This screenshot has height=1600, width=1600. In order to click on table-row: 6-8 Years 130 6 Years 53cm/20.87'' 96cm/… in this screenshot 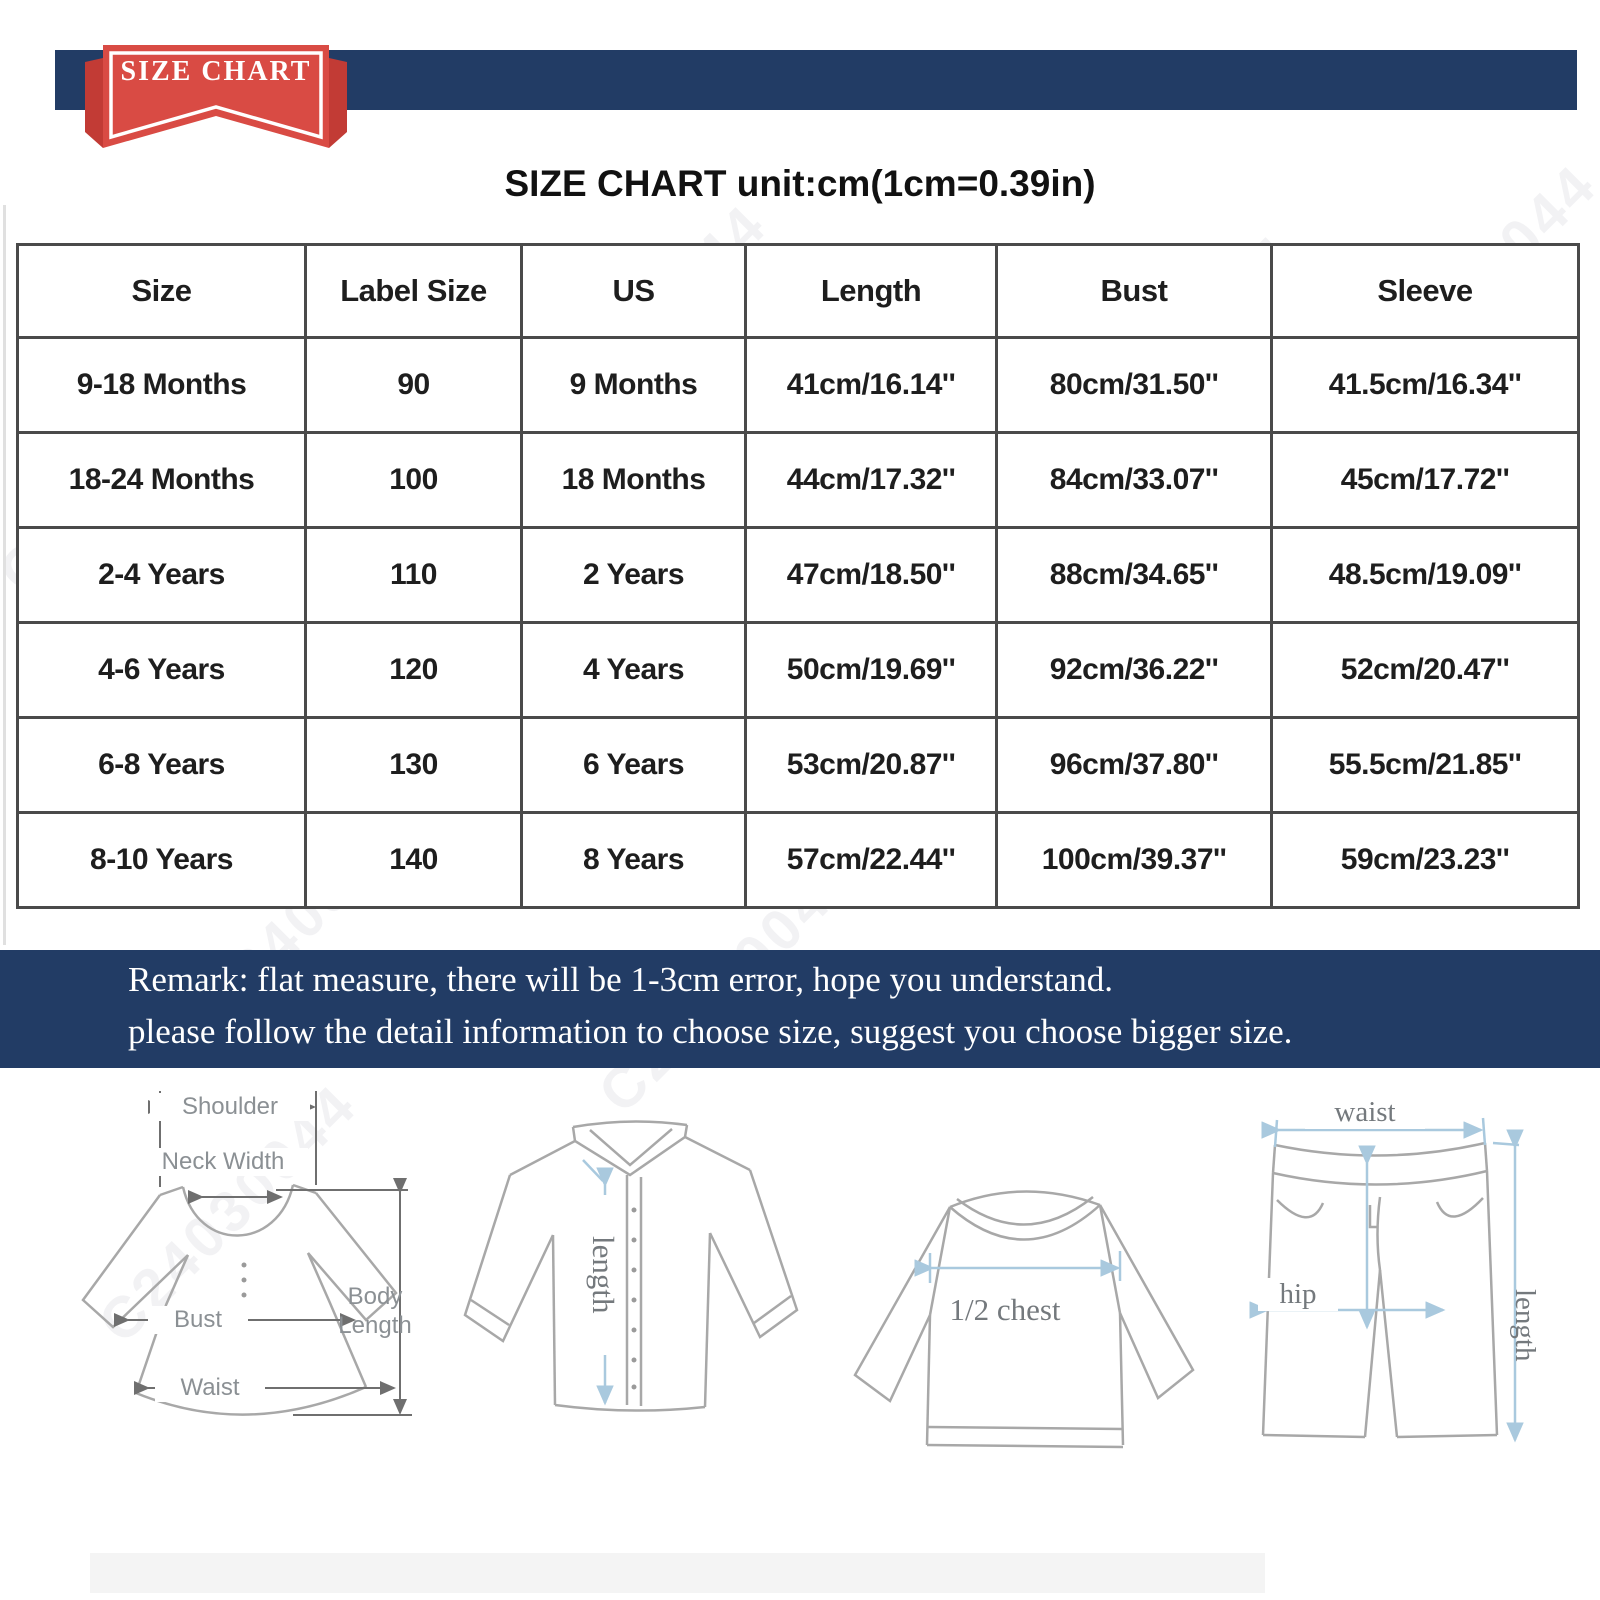, I will do `click(798, 765)`.